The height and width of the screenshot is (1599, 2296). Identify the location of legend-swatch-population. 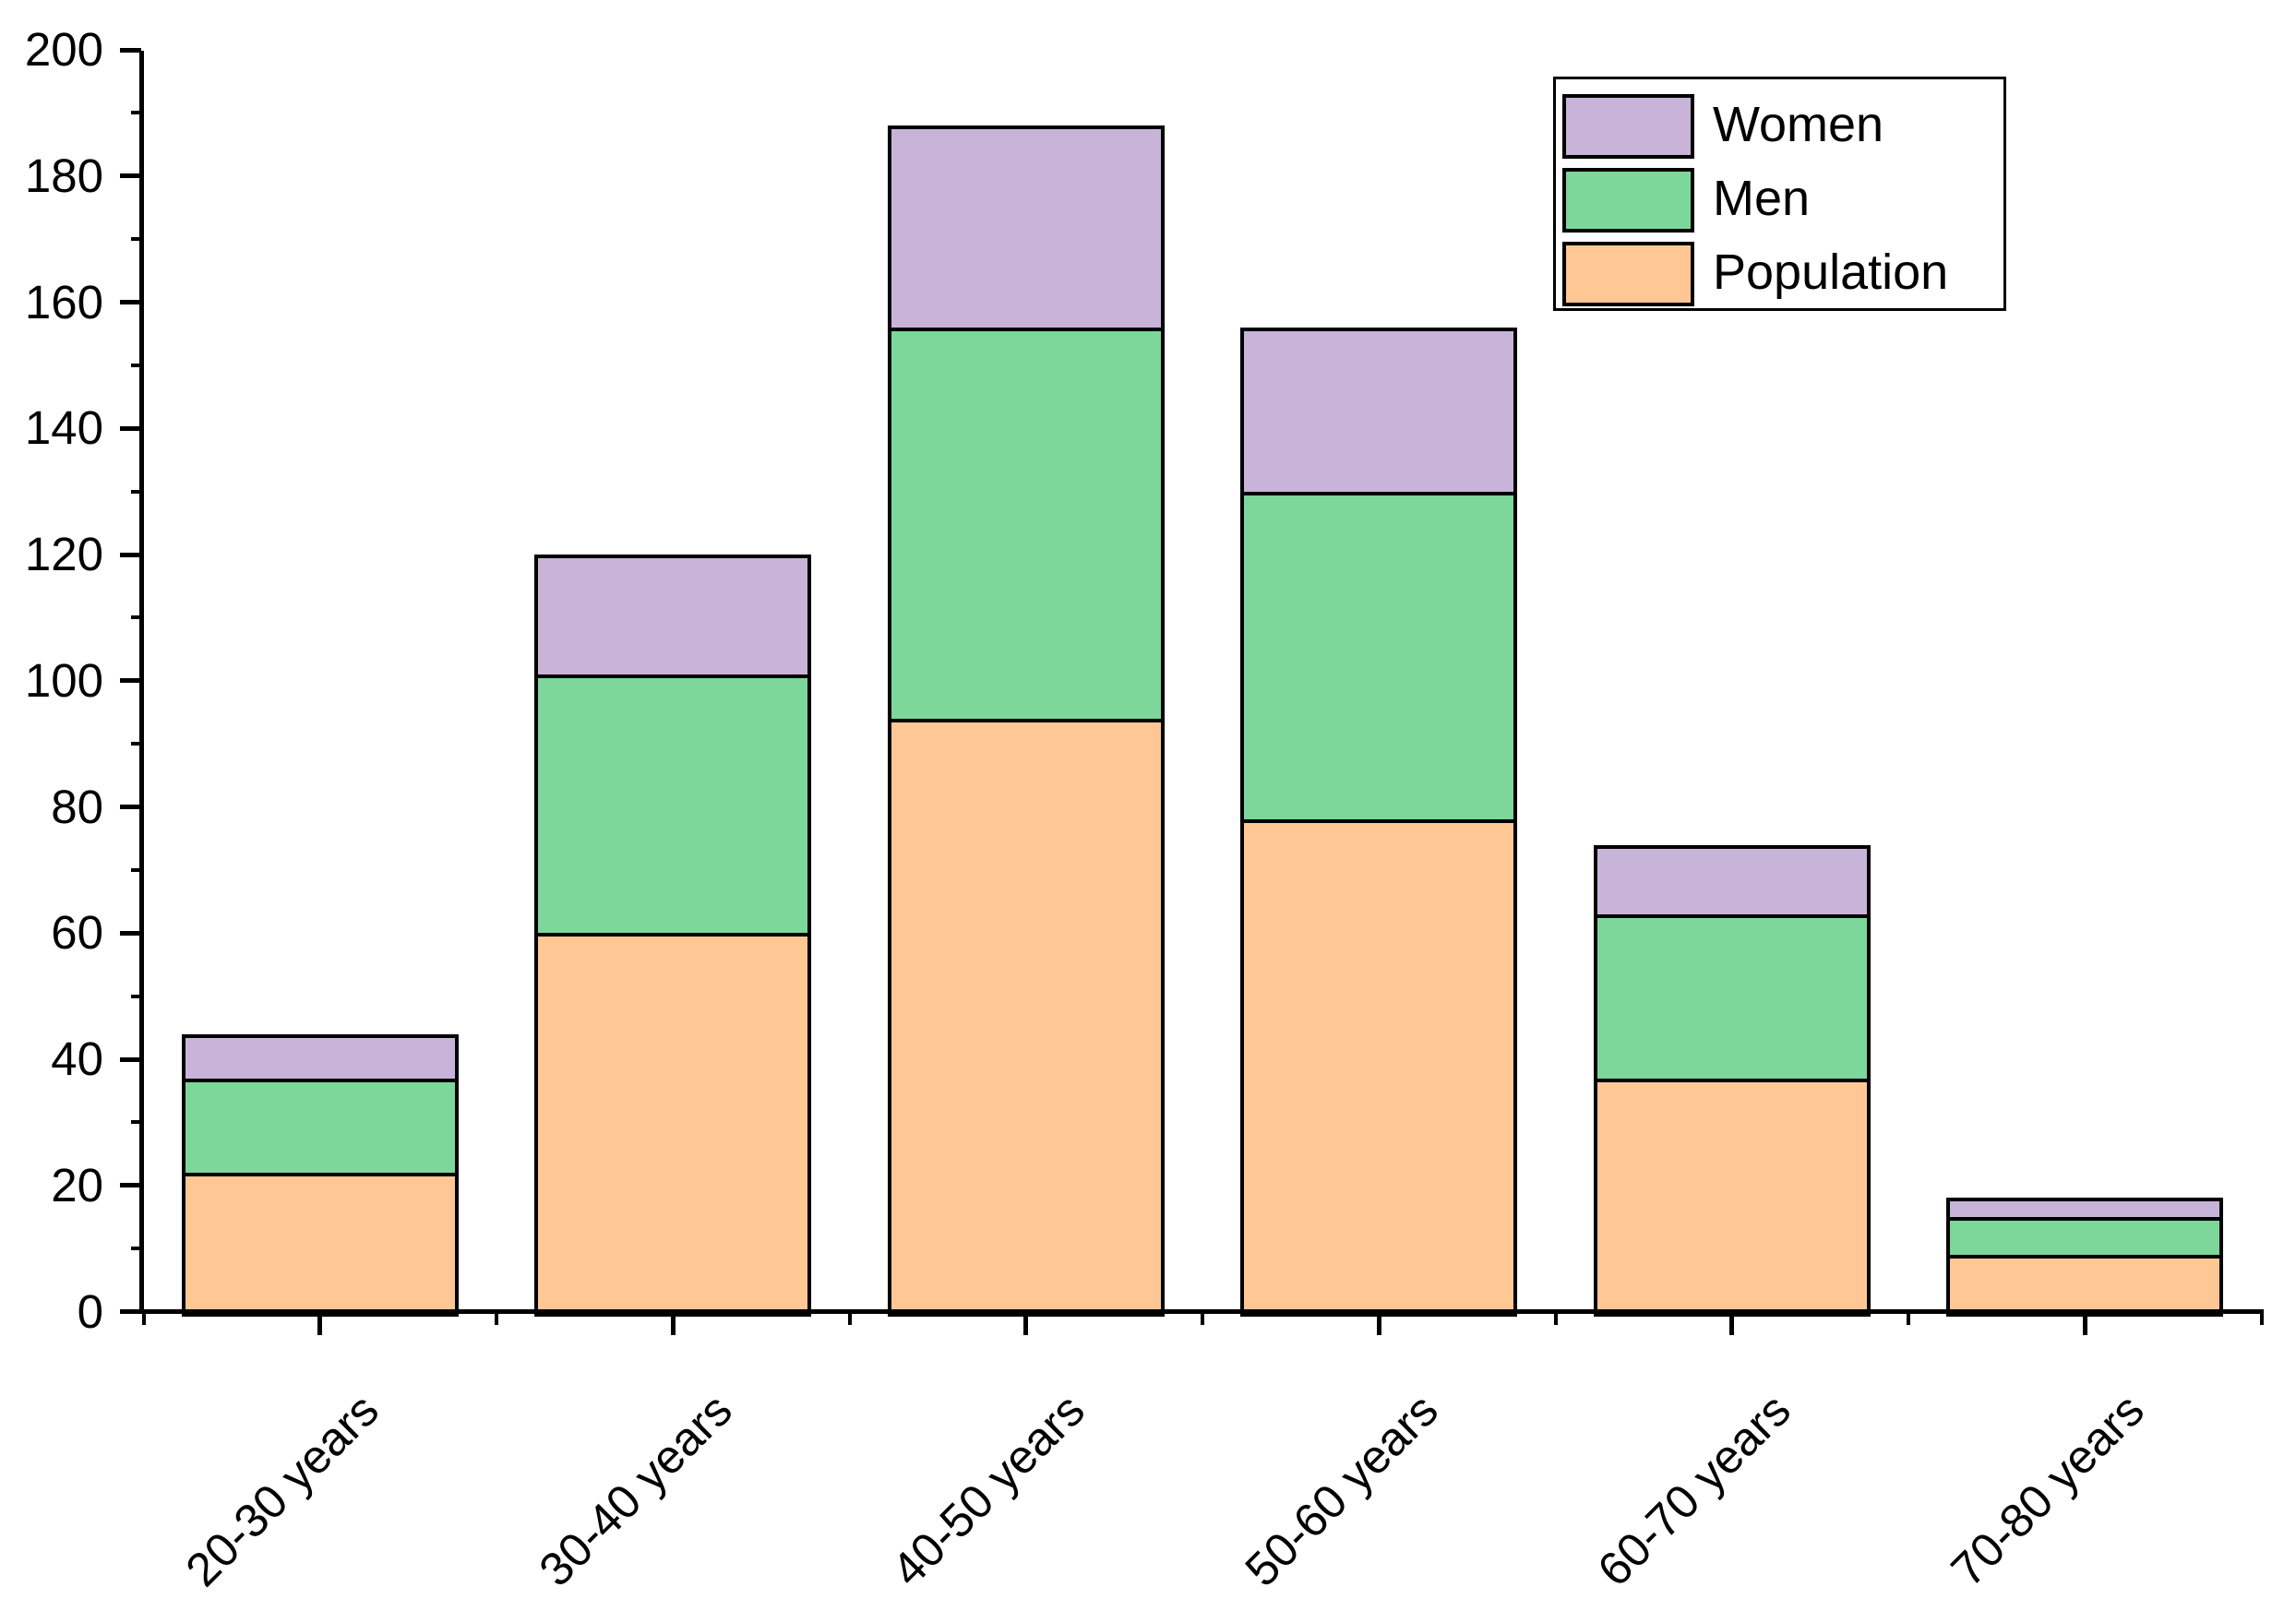
(1628, 274).